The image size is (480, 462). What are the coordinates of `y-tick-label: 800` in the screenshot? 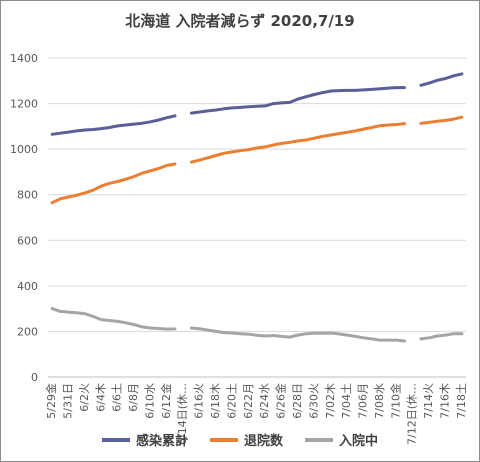 It's located at (27, 195).